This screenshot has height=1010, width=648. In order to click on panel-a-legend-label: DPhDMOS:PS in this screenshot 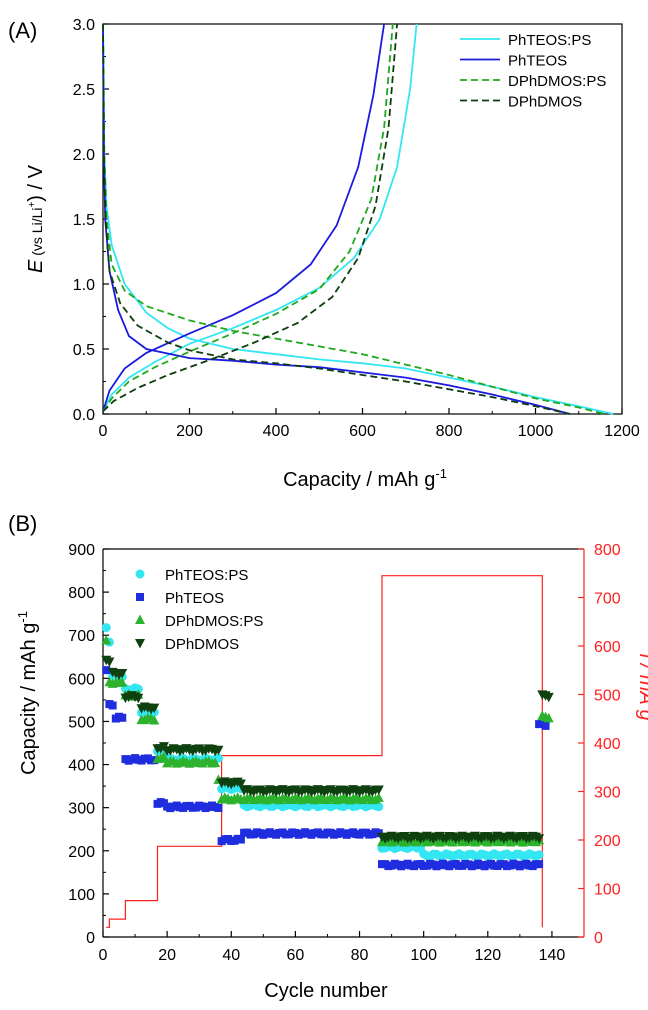, I will do `click(557, 81)`.